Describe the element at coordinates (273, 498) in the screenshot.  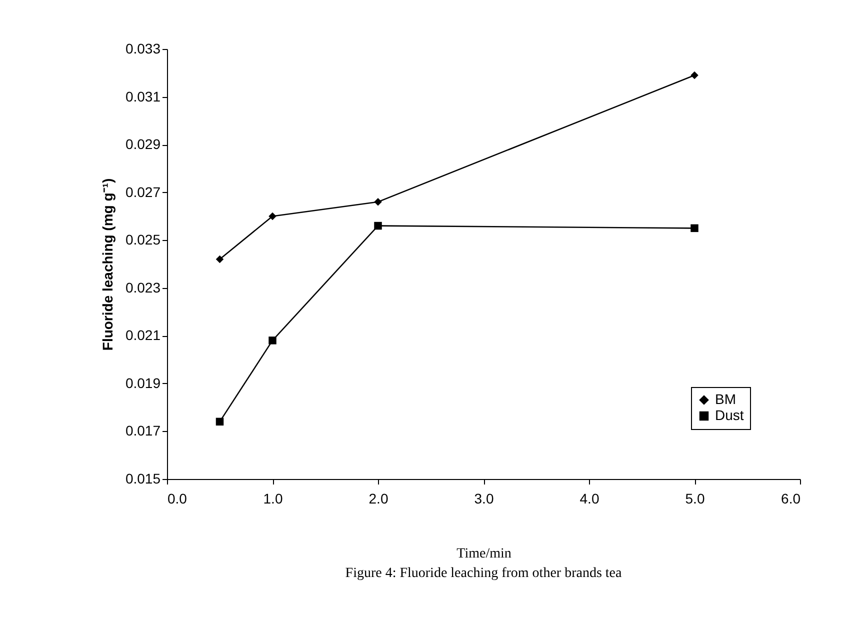
I see `x-tick-label: 1.0` at that location.